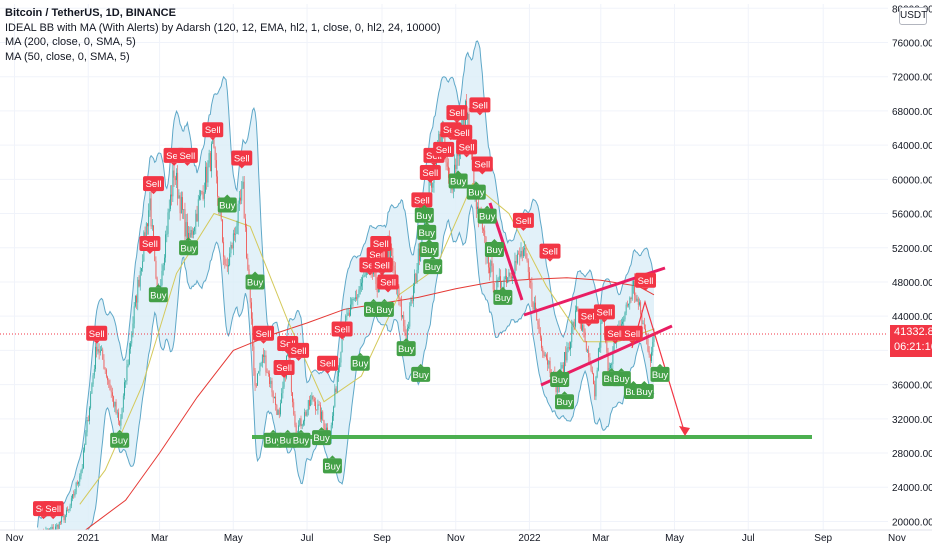 Image resolution: width=932 pixels, height=550 pixels. I want to click on symbol-title: Bitcoin / TetherUS, 1D, BINANCE, so click(90, 13).